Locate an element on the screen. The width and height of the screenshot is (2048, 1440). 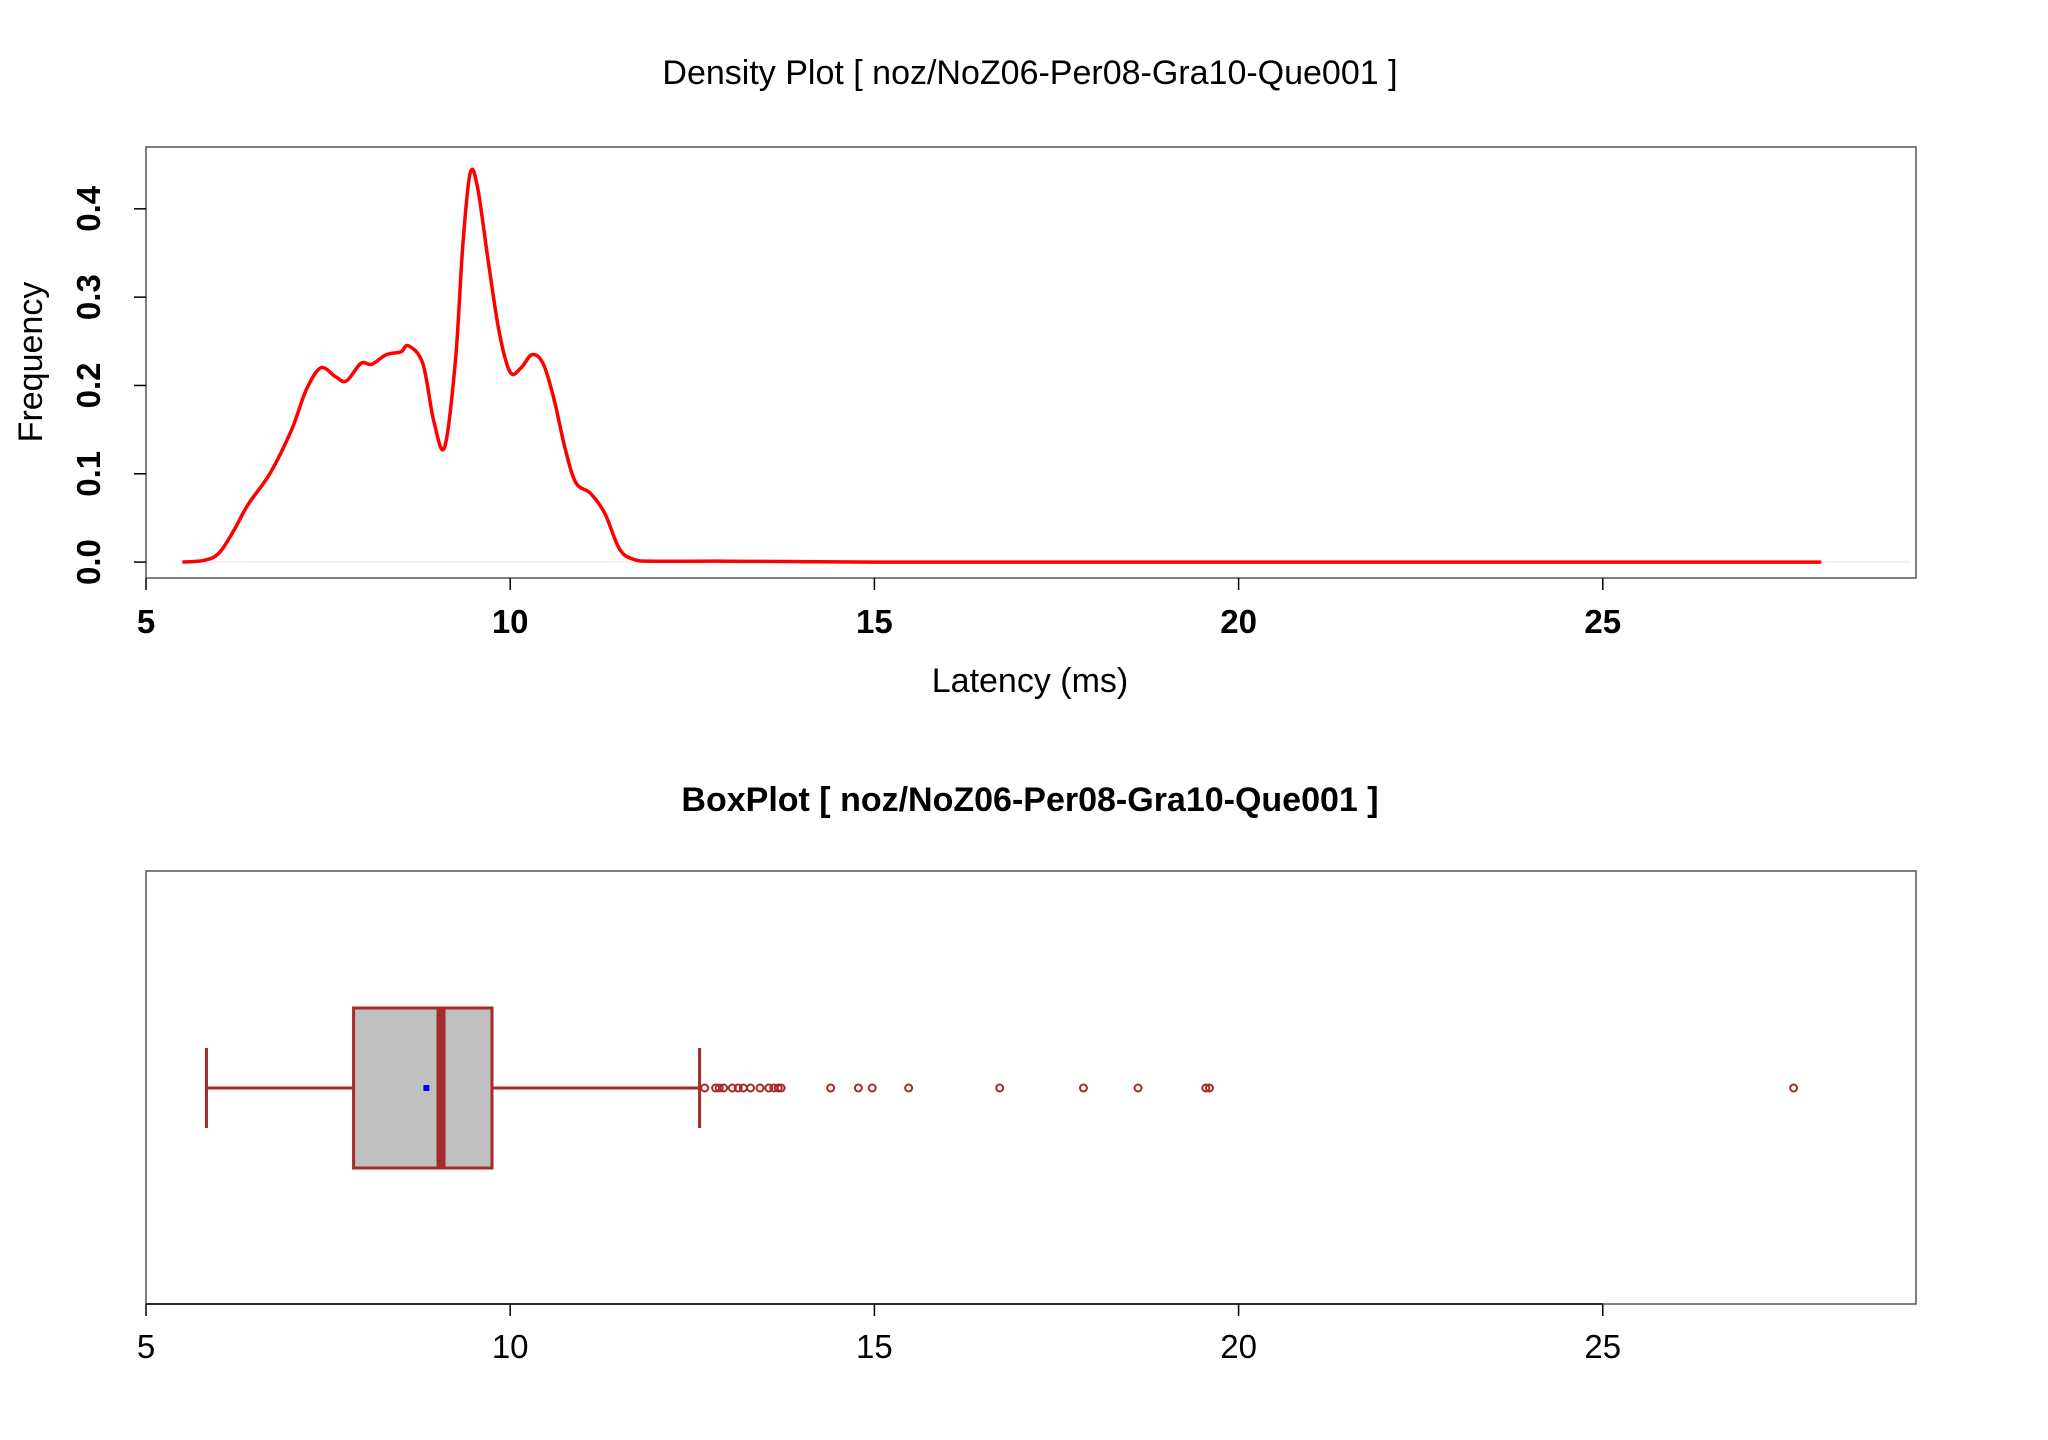
density-x-tick-label: 25 is located at coordinates (1602, 621).